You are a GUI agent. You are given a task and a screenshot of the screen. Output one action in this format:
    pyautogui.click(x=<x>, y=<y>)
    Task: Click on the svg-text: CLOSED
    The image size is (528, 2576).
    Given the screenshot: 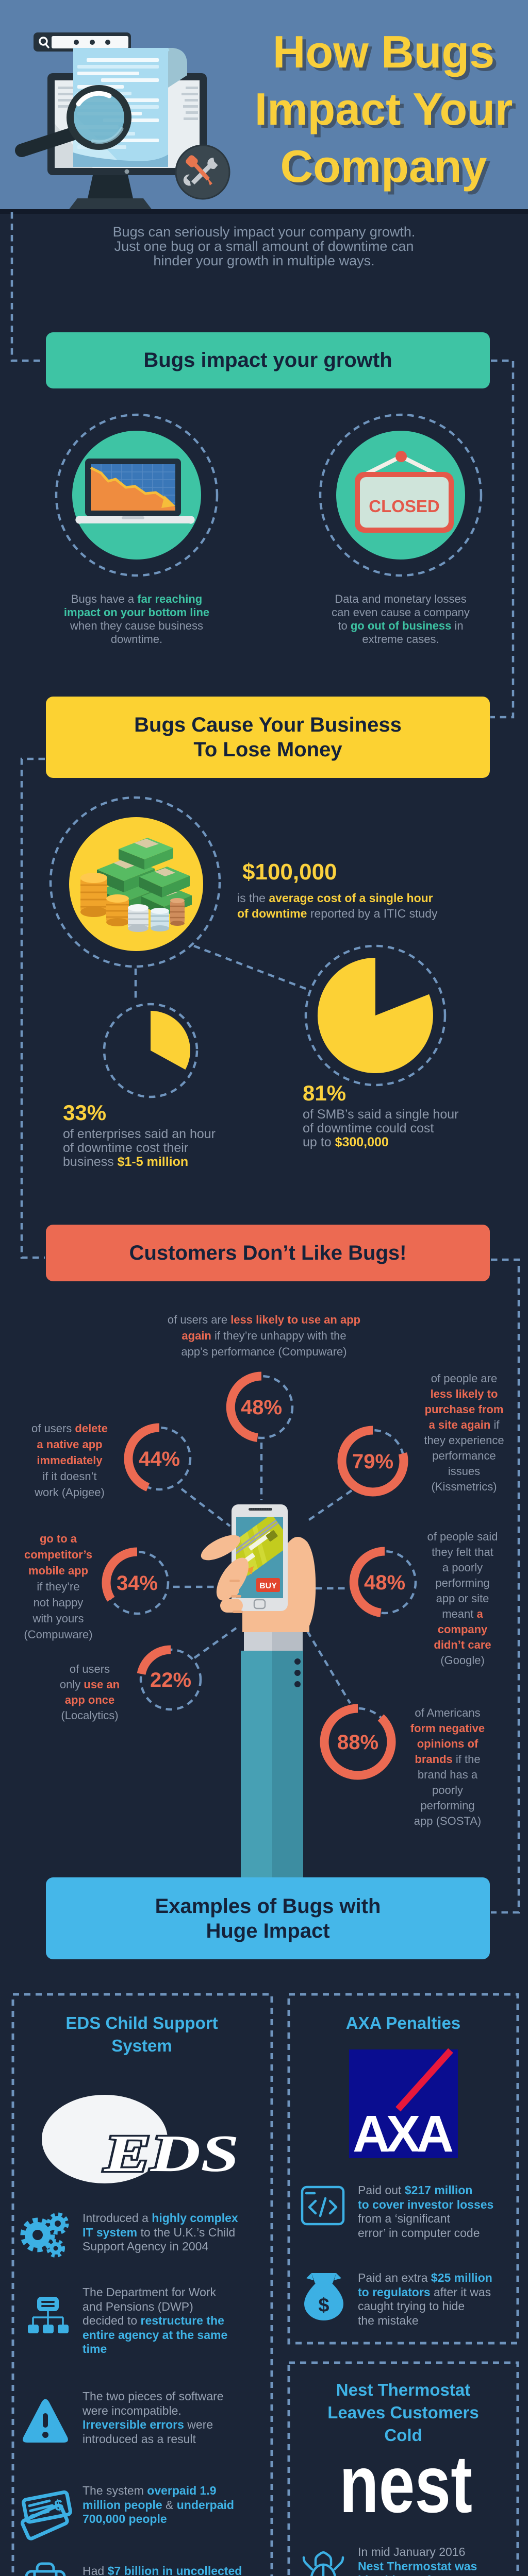 What is the action you would take?
    pyautogui.click(x=404, y=506)
    